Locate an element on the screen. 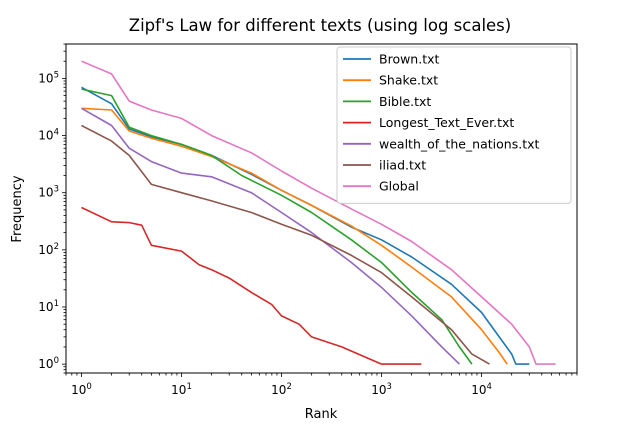 This screenshot has width=640, height=424. y-tick-label: 101 is located at coordinates (48, 306).